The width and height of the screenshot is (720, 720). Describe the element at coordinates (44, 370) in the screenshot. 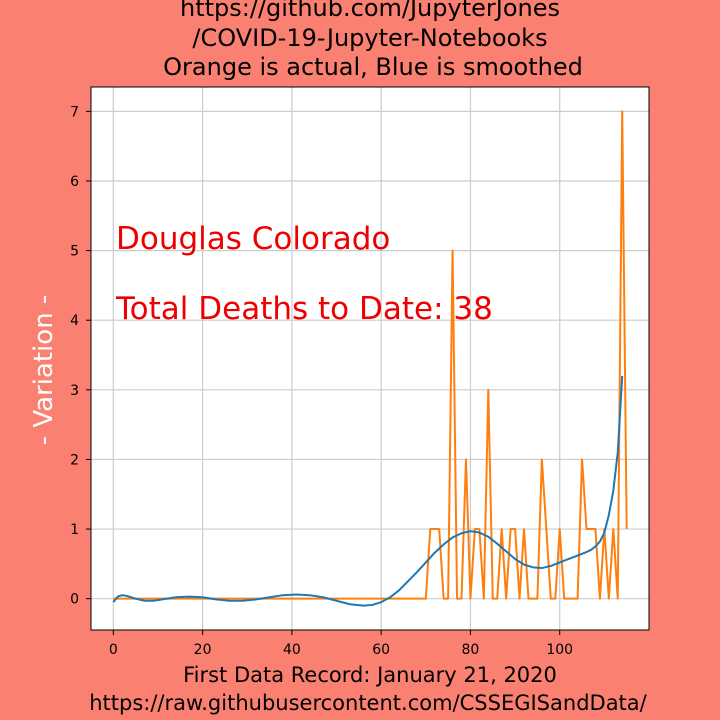

I see `y-axis-label: - Variation -` at that location.